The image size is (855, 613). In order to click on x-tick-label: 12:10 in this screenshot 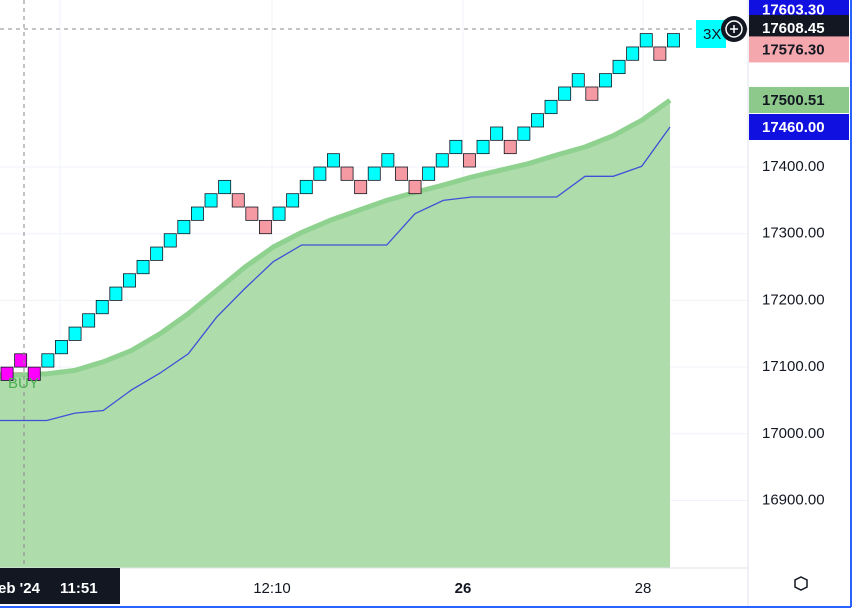, I will do `click(272, 588)`.